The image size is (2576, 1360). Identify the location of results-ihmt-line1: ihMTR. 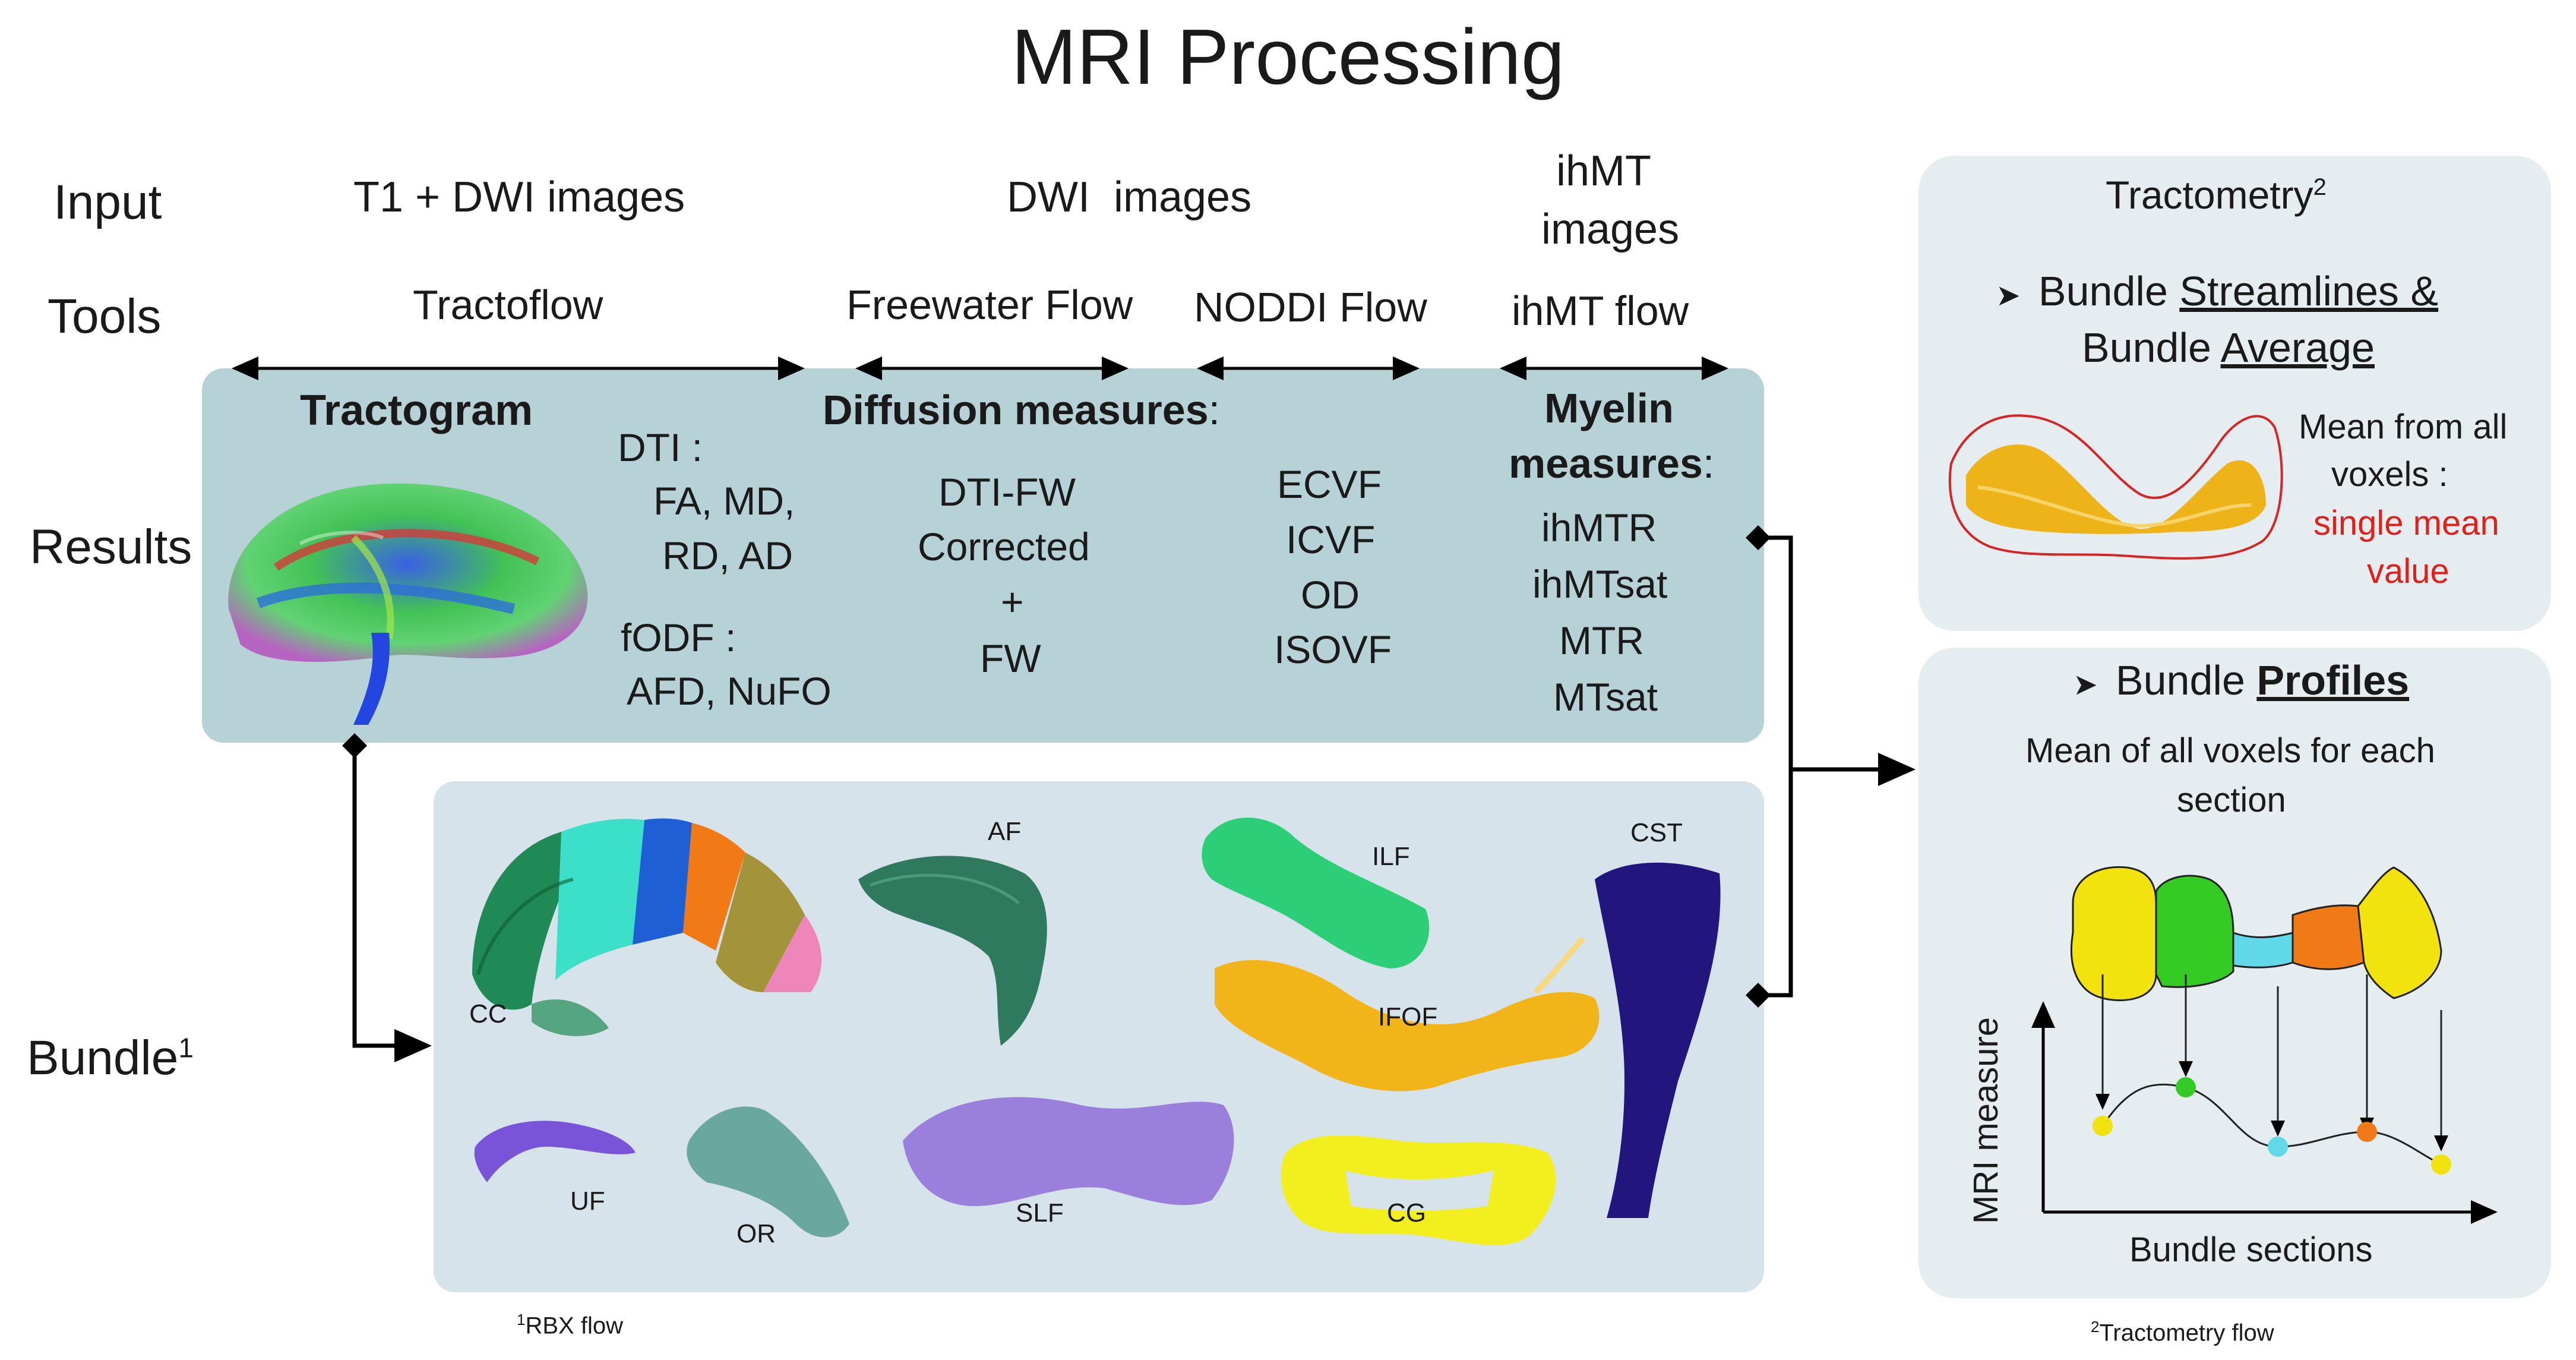
(1599, 528).